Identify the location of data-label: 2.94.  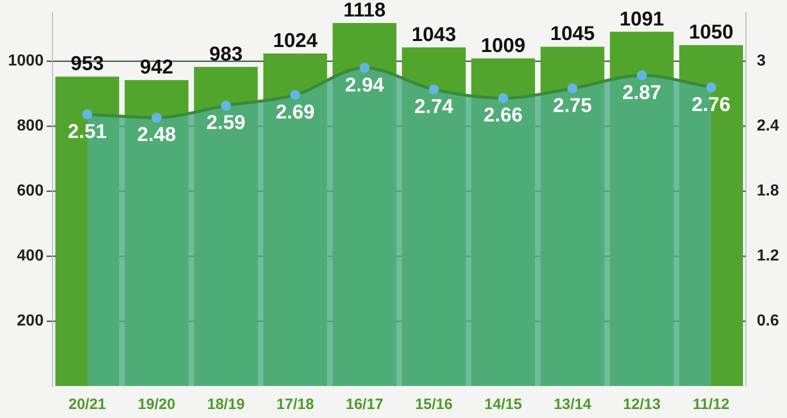
(365, 85).